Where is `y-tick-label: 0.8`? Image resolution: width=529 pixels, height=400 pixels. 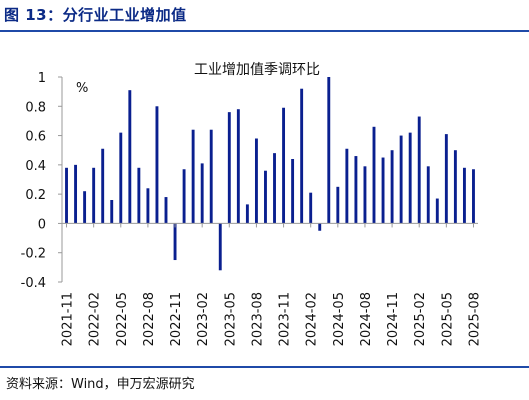
y-tick-label: 0.8 is located at coordinates (35, 107).